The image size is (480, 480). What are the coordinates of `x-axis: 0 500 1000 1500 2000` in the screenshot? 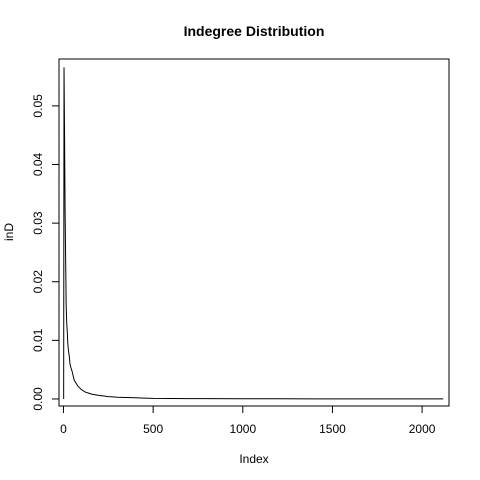 It's located at (248, 420).